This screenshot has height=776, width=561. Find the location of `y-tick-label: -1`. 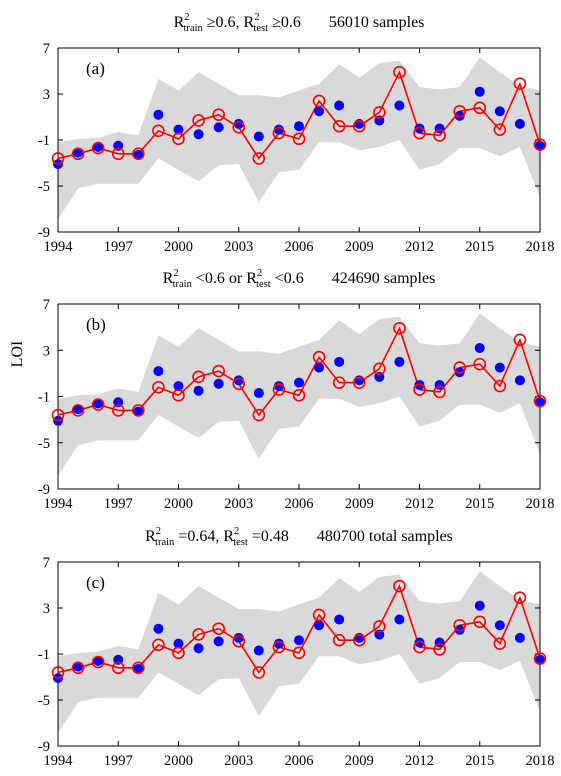

y-tick-label: -1 is located at coordinates (44, 398).